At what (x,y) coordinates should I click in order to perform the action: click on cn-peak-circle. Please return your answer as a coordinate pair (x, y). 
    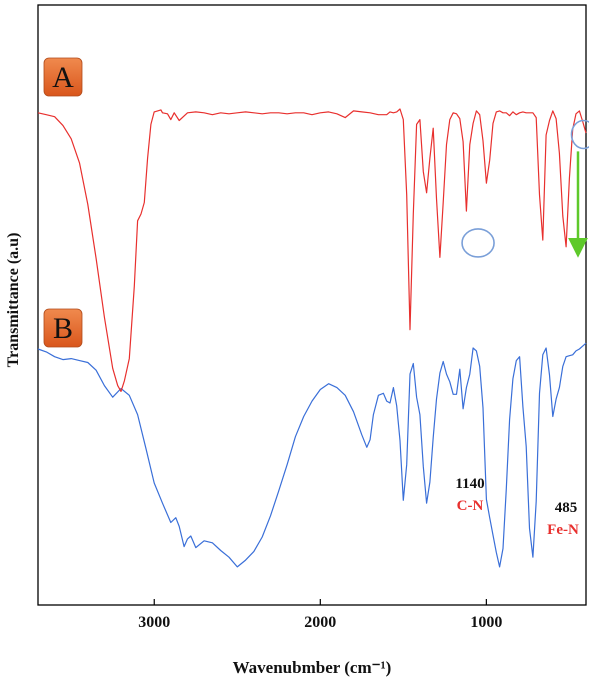
    Looking at the image, I should click on (478, 243).